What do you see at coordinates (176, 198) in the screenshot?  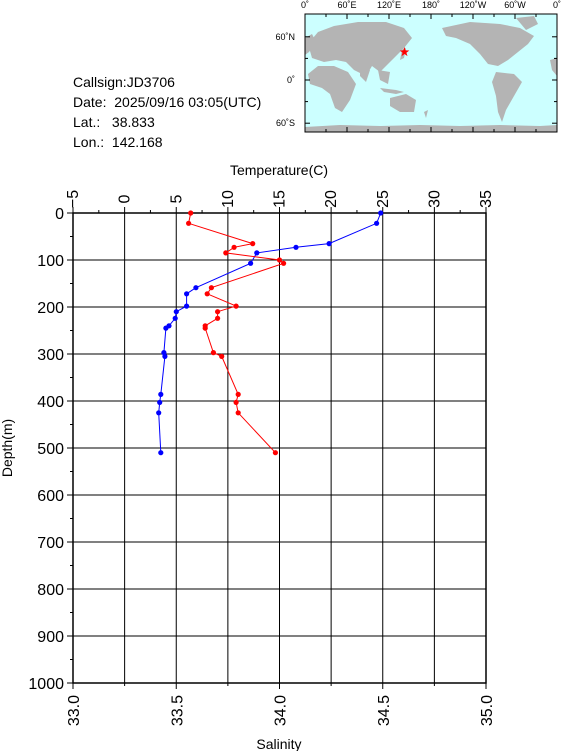 I see `temperature-tick-label: 5` at bounding box center [176, 198].